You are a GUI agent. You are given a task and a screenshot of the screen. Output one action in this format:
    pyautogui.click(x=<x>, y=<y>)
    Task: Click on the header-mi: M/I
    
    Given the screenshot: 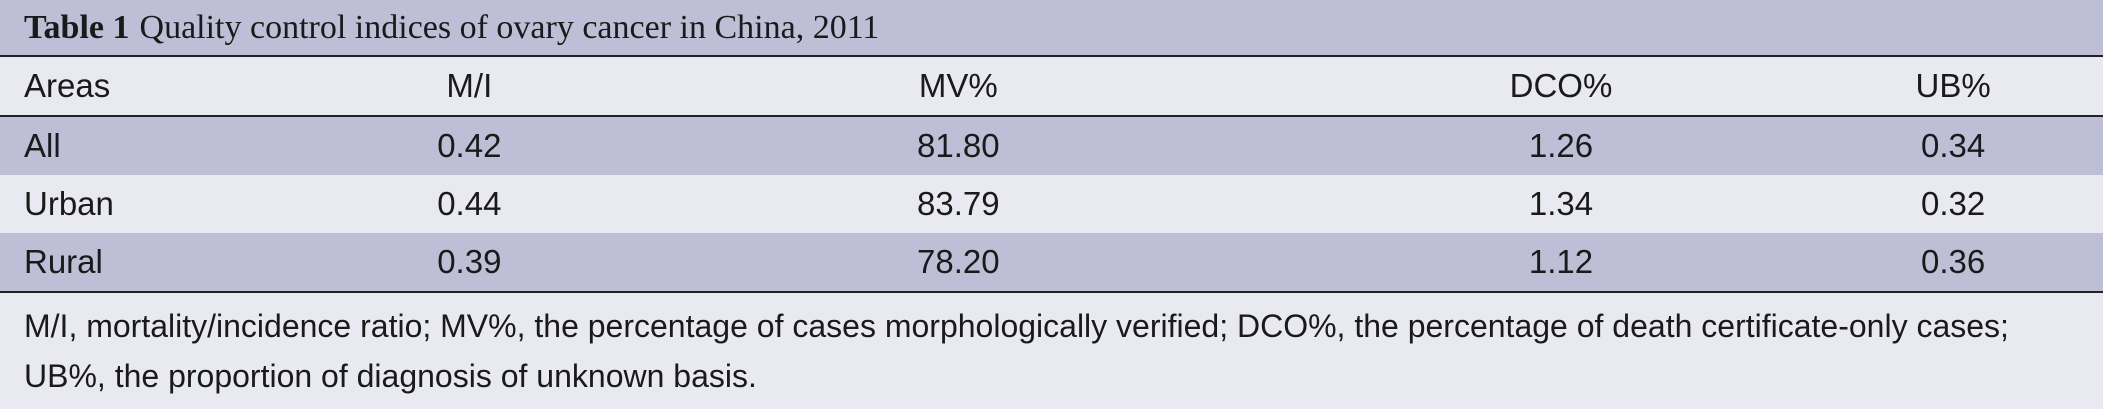 What is the action you would take?
    pyautogui.click(x=469, y=85)
    